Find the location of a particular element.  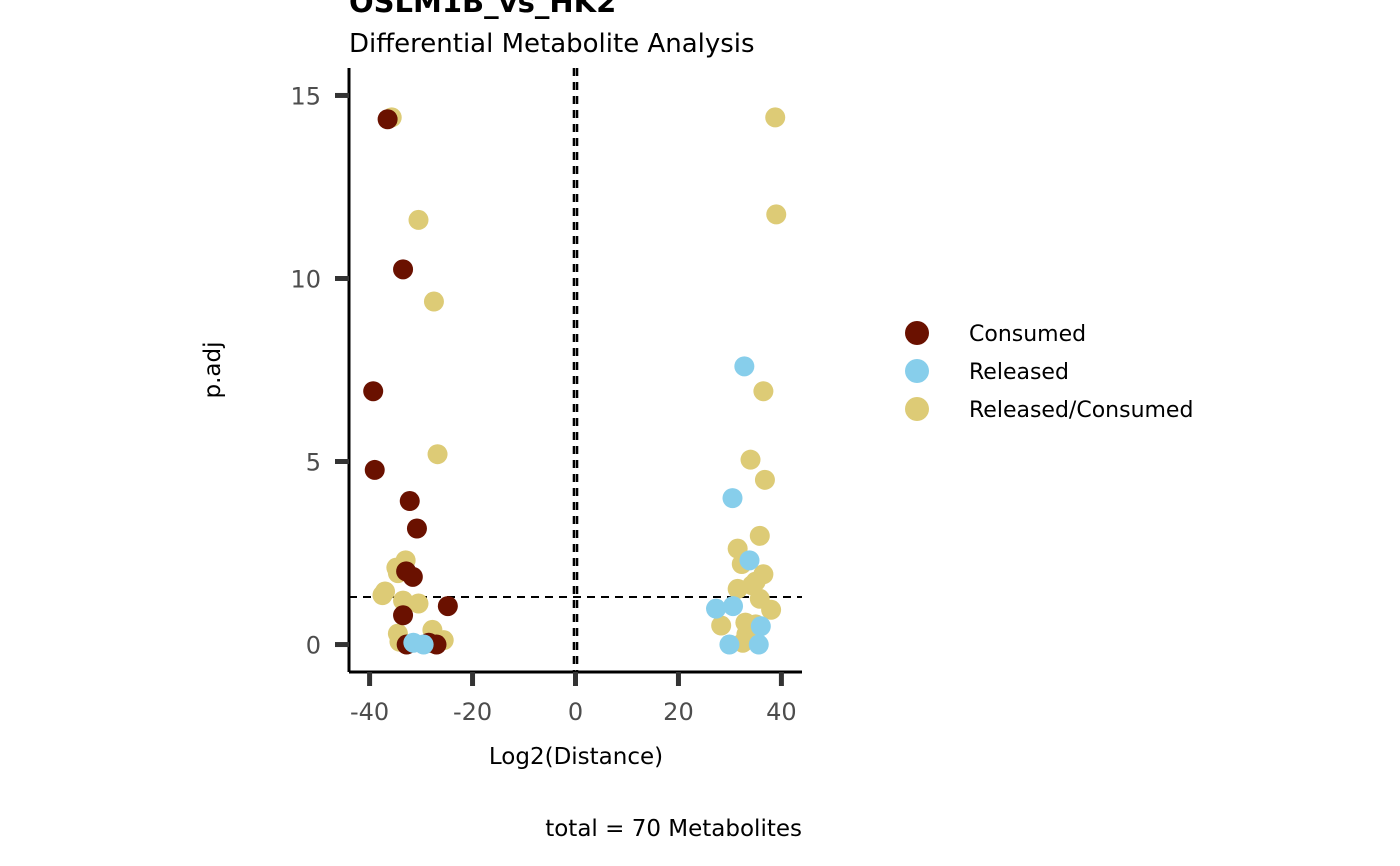

x-axis-title: Log2(Distance) is located at coordinates (576, 757).